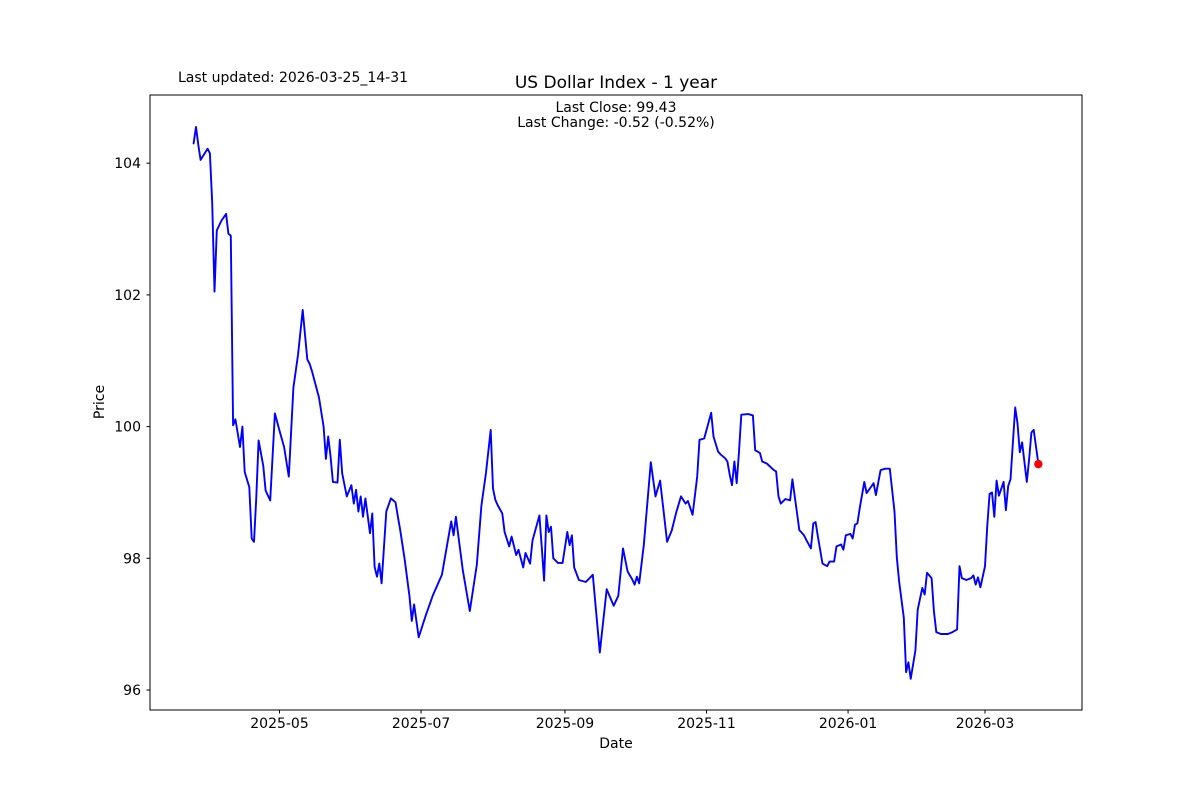 The width and height of the screenshot is (1200, 800). What do you see at coordinates (132, 691) in the screenshot?
I see `y-tick-label: 96` at bounding box center [132, 691].